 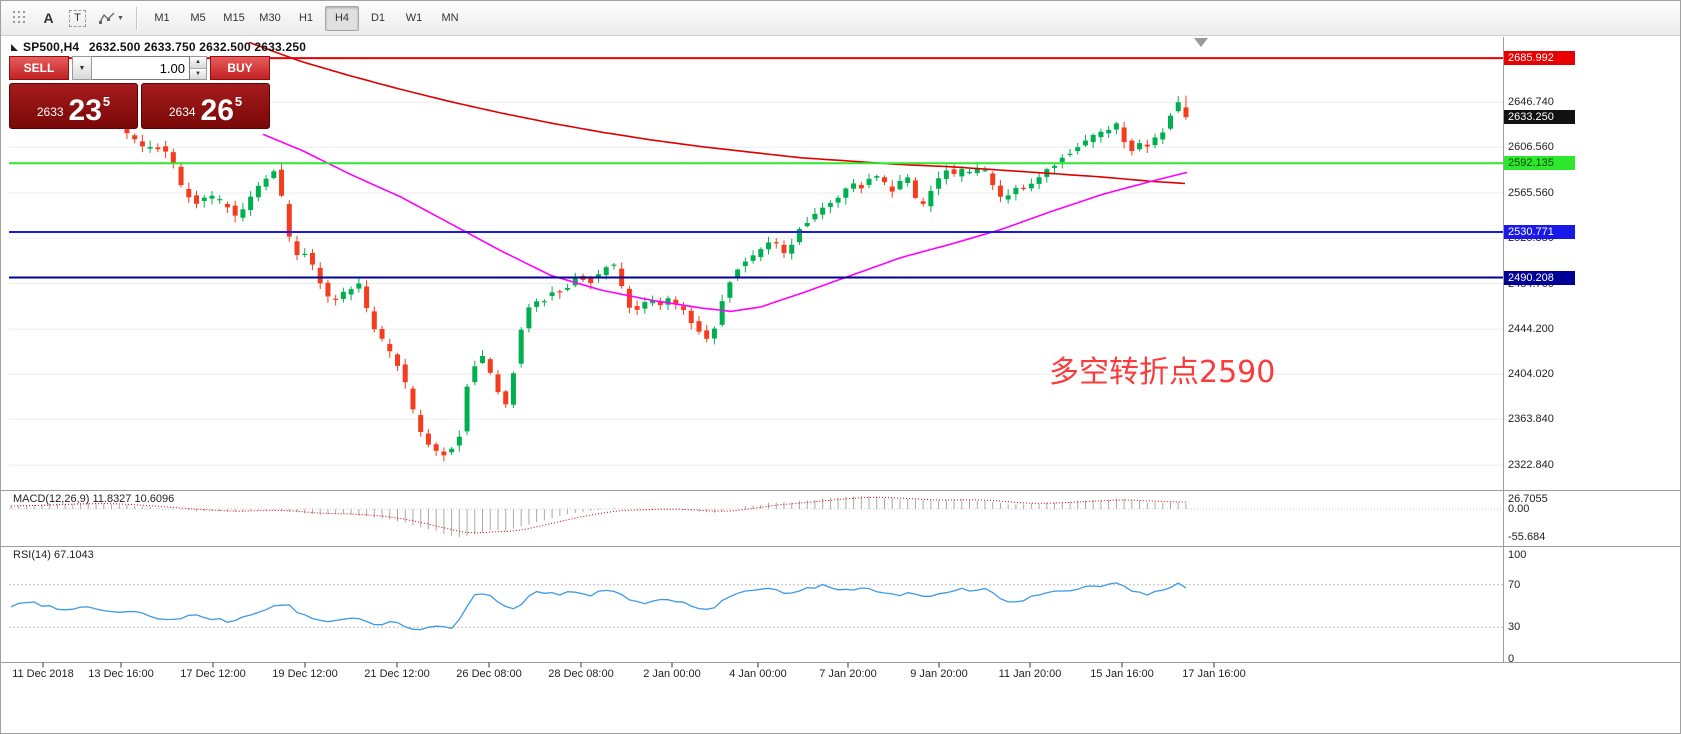 I want to click on toolbar-grip-icon, so click(x=19, y=18).